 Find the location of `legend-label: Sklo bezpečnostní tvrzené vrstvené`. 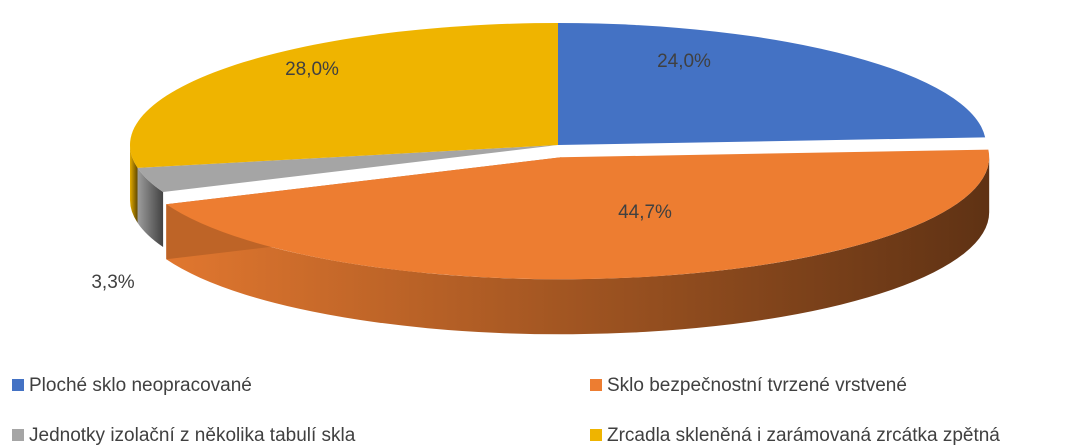

legend-label: Sklo bezpečnostní tvrzené vrstvené is located at coordinates (757, 385).